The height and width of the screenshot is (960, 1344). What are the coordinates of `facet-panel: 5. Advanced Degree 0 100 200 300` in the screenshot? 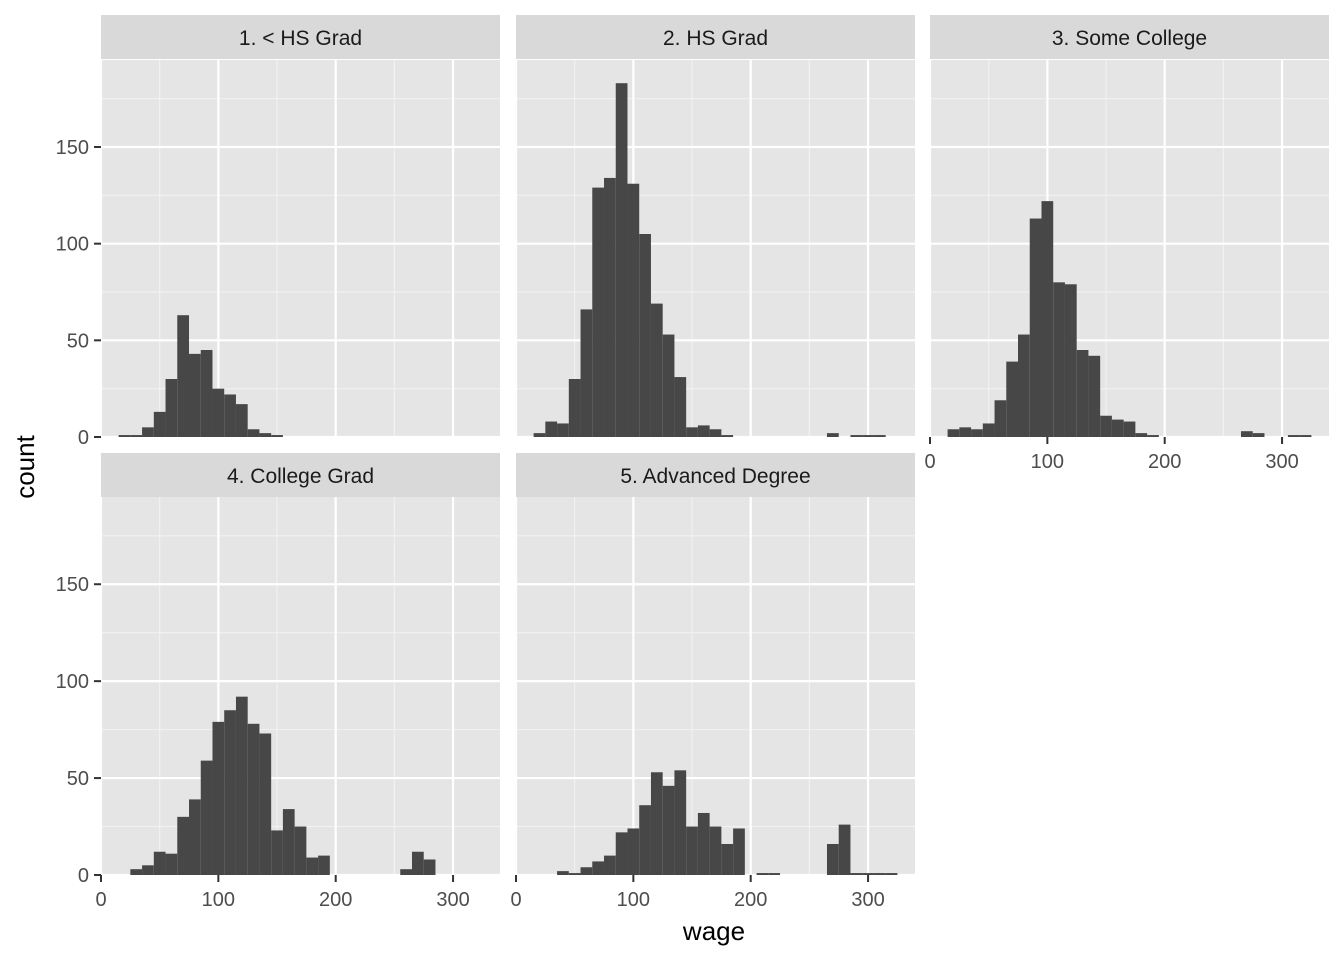 It's located at (712, 682).